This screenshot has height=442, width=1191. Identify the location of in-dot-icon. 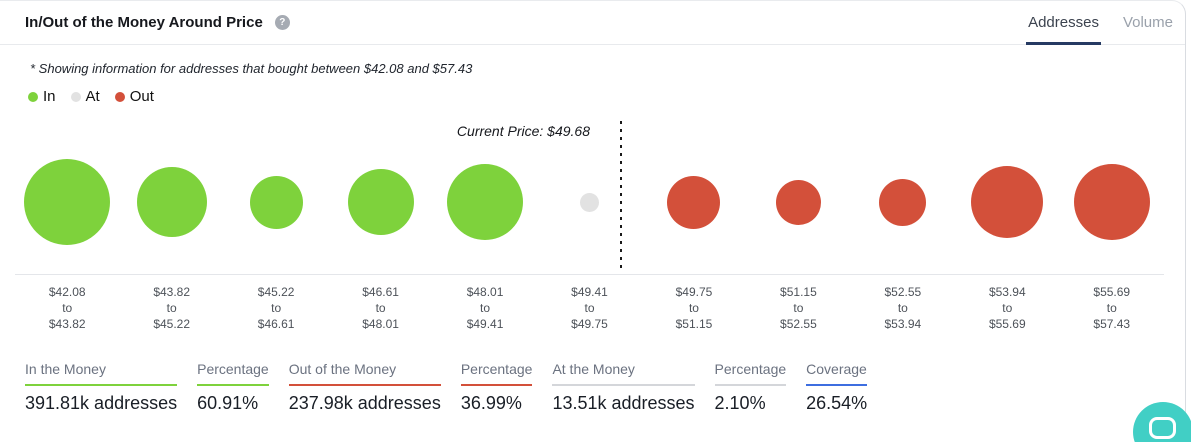
(33, 96).